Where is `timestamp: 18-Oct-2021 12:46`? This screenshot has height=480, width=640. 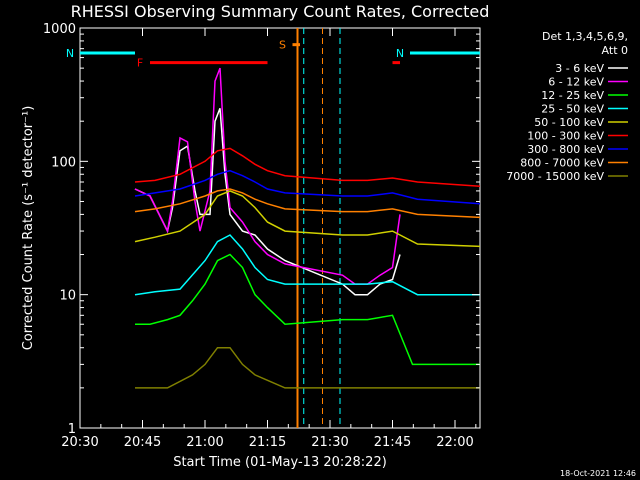
timestamp: 18-Oct-2021 12:46 is located at coordinates (598, 473).